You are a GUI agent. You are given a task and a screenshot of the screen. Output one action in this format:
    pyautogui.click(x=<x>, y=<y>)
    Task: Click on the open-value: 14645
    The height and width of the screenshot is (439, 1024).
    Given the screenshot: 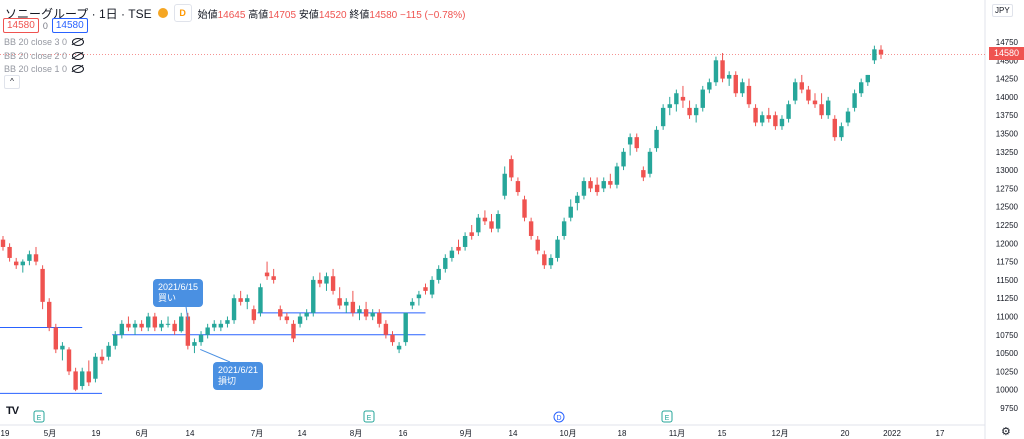 What is the action you would take?
    pyautogui.click(x=231, y=15)
    